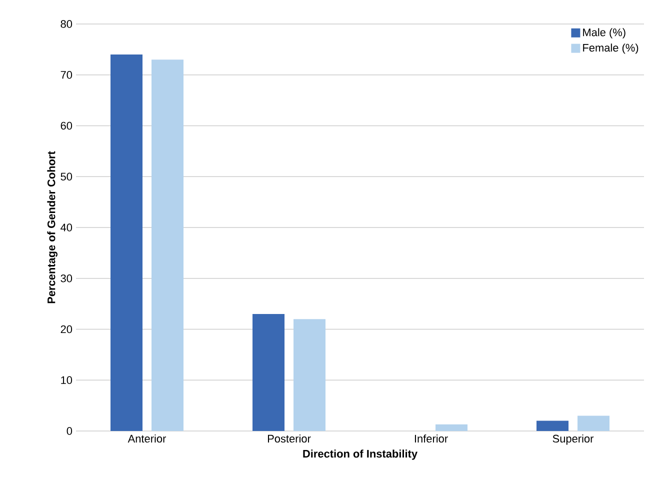 Image resolution: width=646 pixels, height=490 pixels. What do you see at coordinates (66, 329) in the screenshot?
I see `y-tick-label: 20` at bounding box center [66, 329].